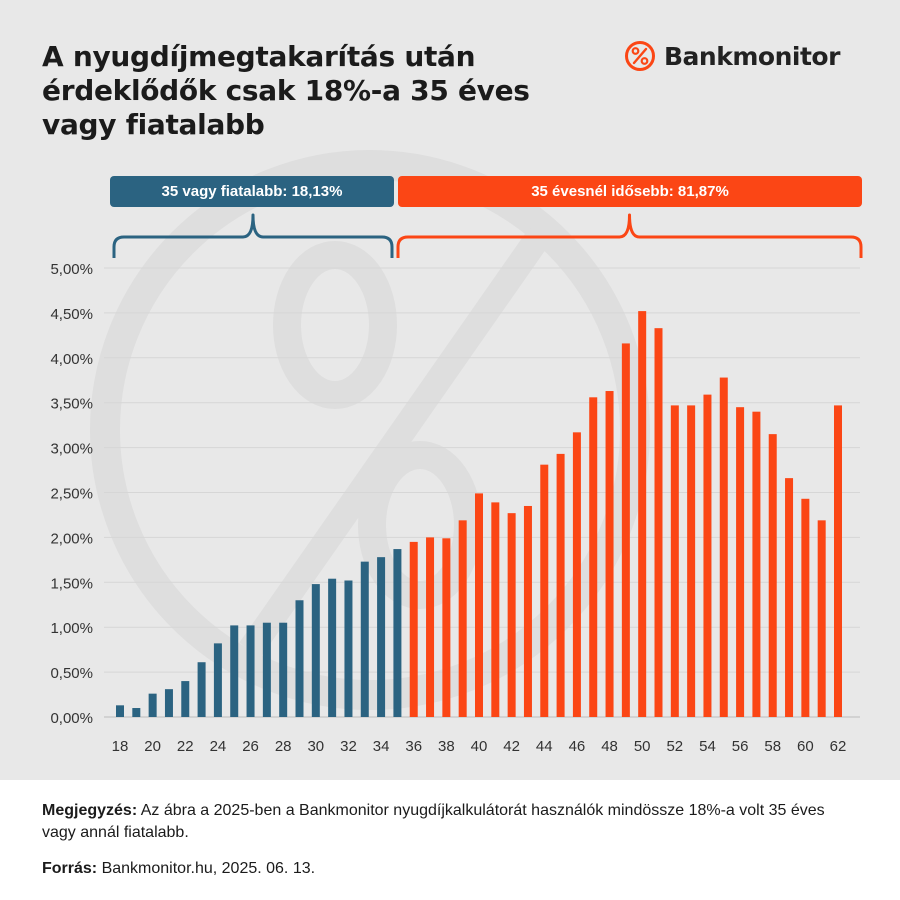  What do you see at coordinates (250, 746) in the screenshot?
I see `x-tick-label: 26` at bounding box center [250, 746].